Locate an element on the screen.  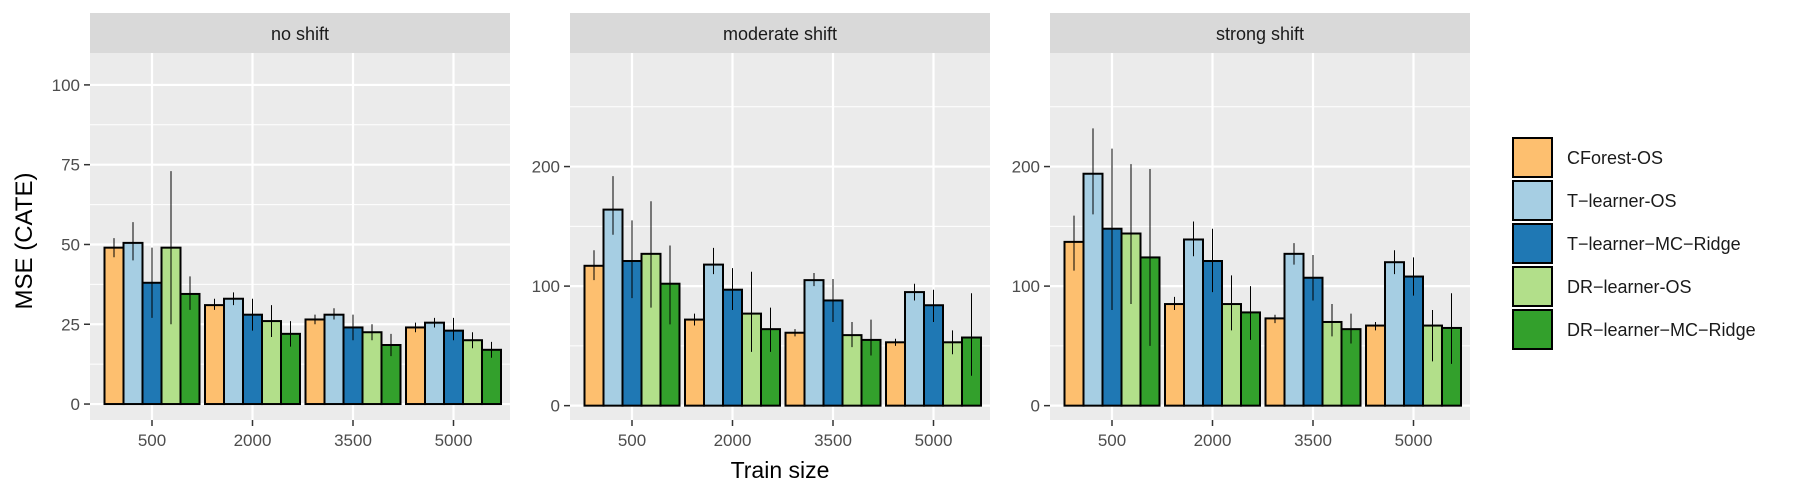
x-axis-label: Train size is located at coordinates (780, 470).